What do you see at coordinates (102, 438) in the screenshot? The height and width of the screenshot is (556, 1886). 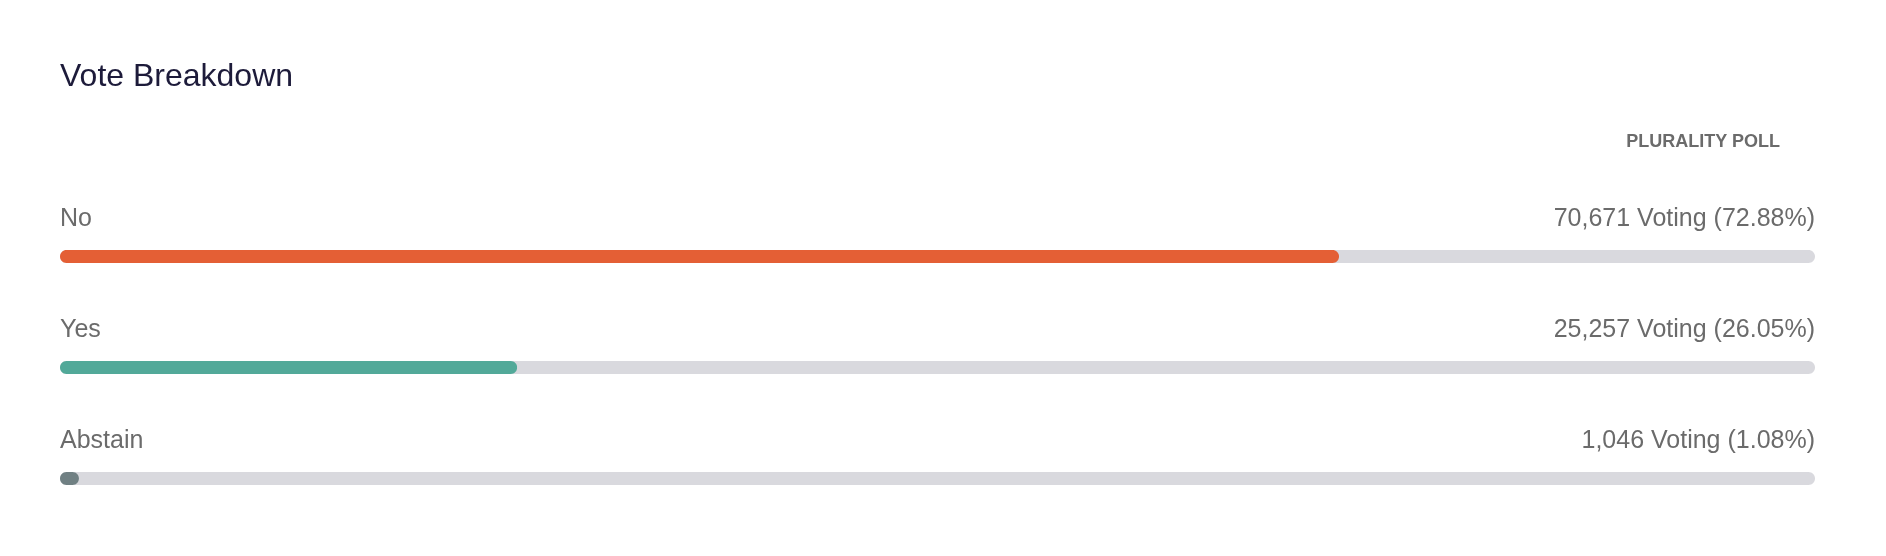 I see `y-tick-label: Abstain` at bounding box center [102, 438].